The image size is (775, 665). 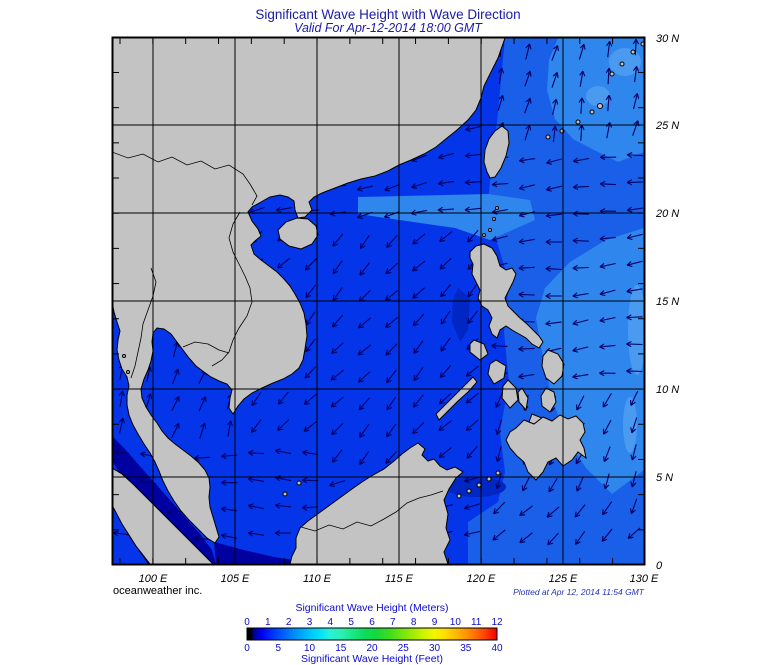 I want to click on lon-label-120e: 120 E, so click(x=481, y=579).